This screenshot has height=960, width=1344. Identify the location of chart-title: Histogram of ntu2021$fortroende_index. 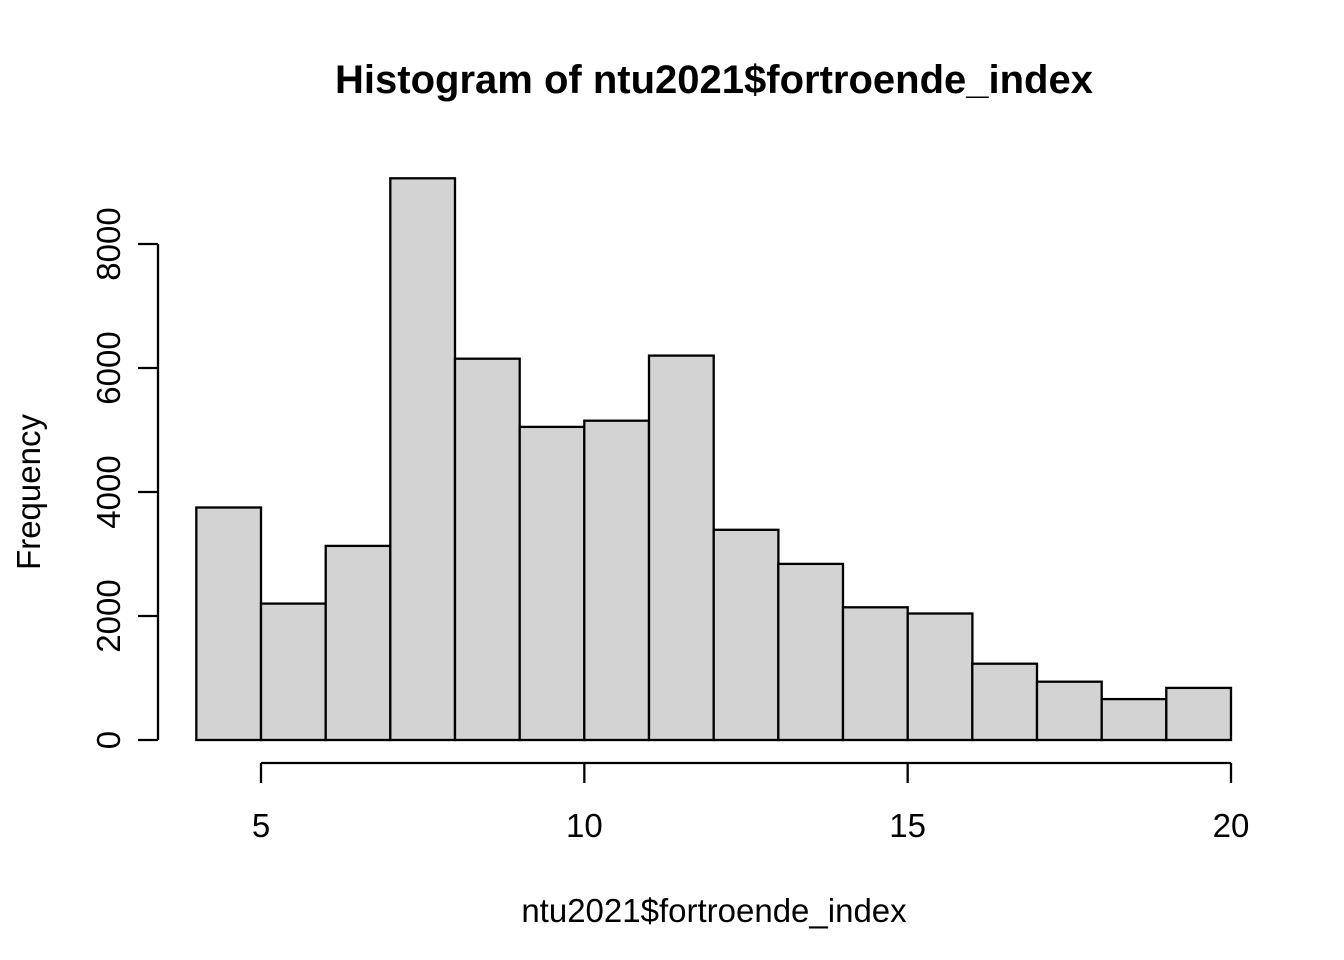
(714, 80).